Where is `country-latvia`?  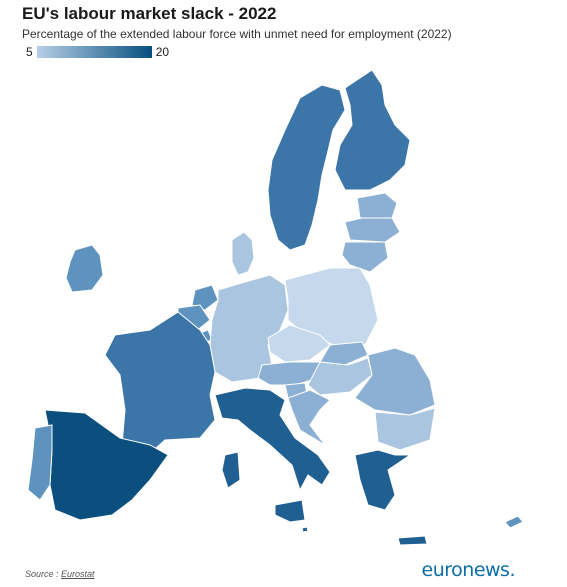
country-latvia is located at coordinates (372, 230).